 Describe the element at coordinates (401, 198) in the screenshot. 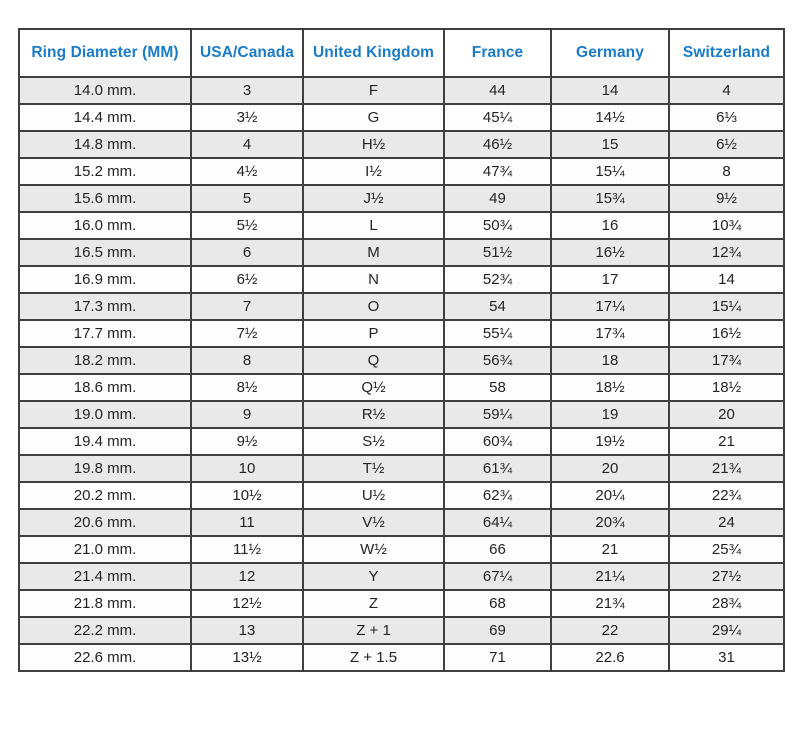

I see `table-row: 15.6 mm. 5 J½ 49 15¾ 9½` at that location.